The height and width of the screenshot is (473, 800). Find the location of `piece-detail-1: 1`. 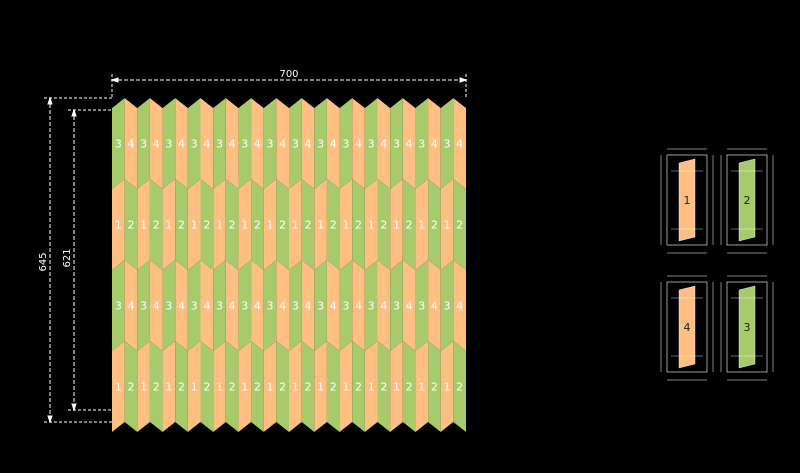

piece-detail-1: 1 is located at coordinates (687, 201).